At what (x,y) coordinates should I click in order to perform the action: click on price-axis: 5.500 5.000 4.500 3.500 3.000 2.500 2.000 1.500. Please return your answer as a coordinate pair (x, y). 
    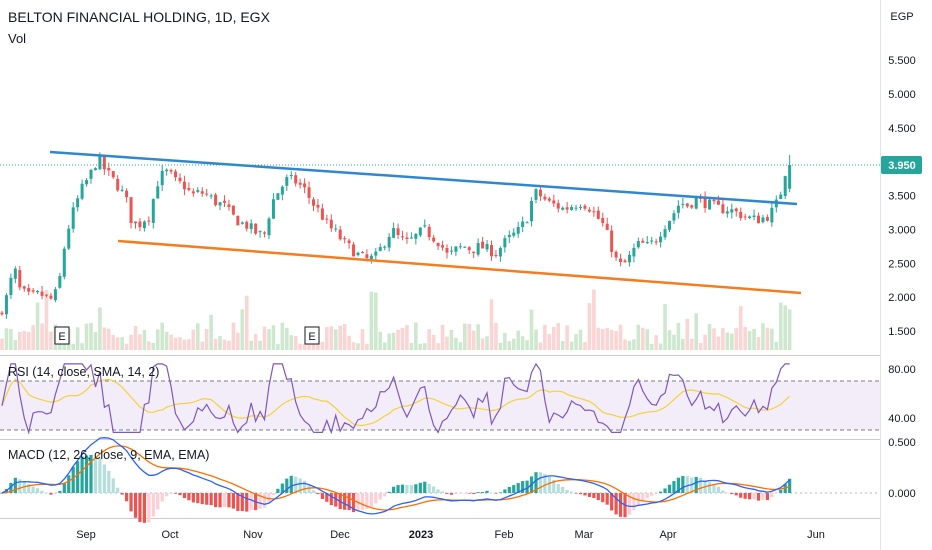
    Looking at the image, I should click on (902, 196).